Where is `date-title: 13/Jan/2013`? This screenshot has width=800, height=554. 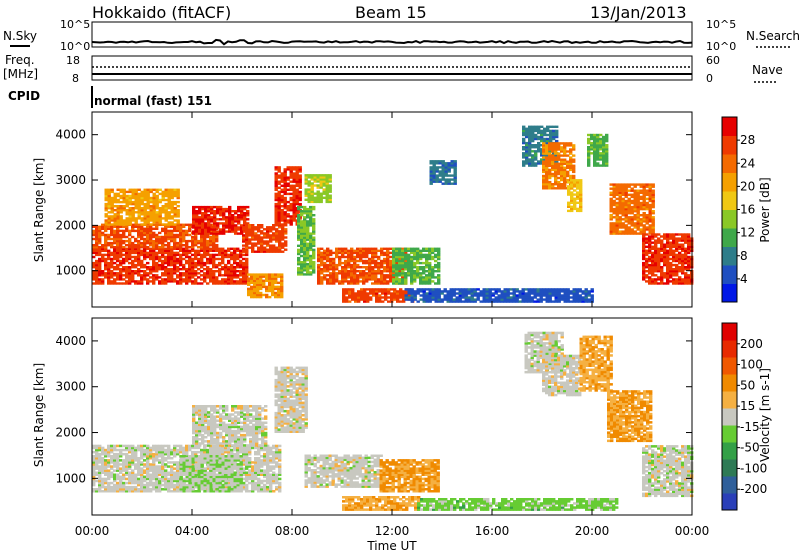 date-title: 13/Jan/2013 is located at coordinates (638, 12).